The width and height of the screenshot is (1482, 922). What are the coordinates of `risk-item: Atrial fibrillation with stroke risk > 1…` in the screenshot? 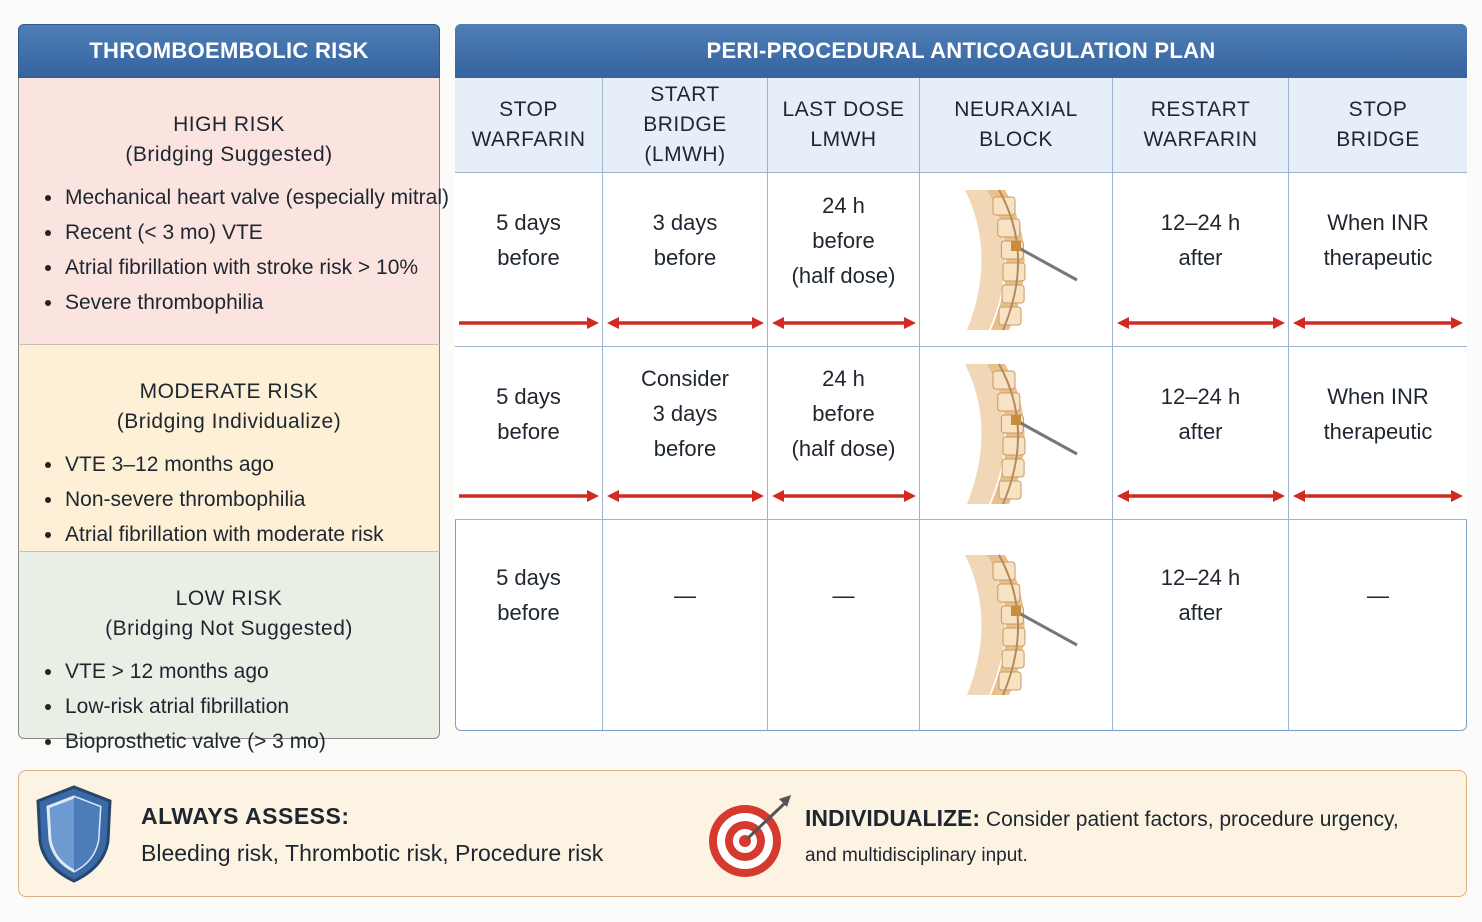 It's located at (242, 267).